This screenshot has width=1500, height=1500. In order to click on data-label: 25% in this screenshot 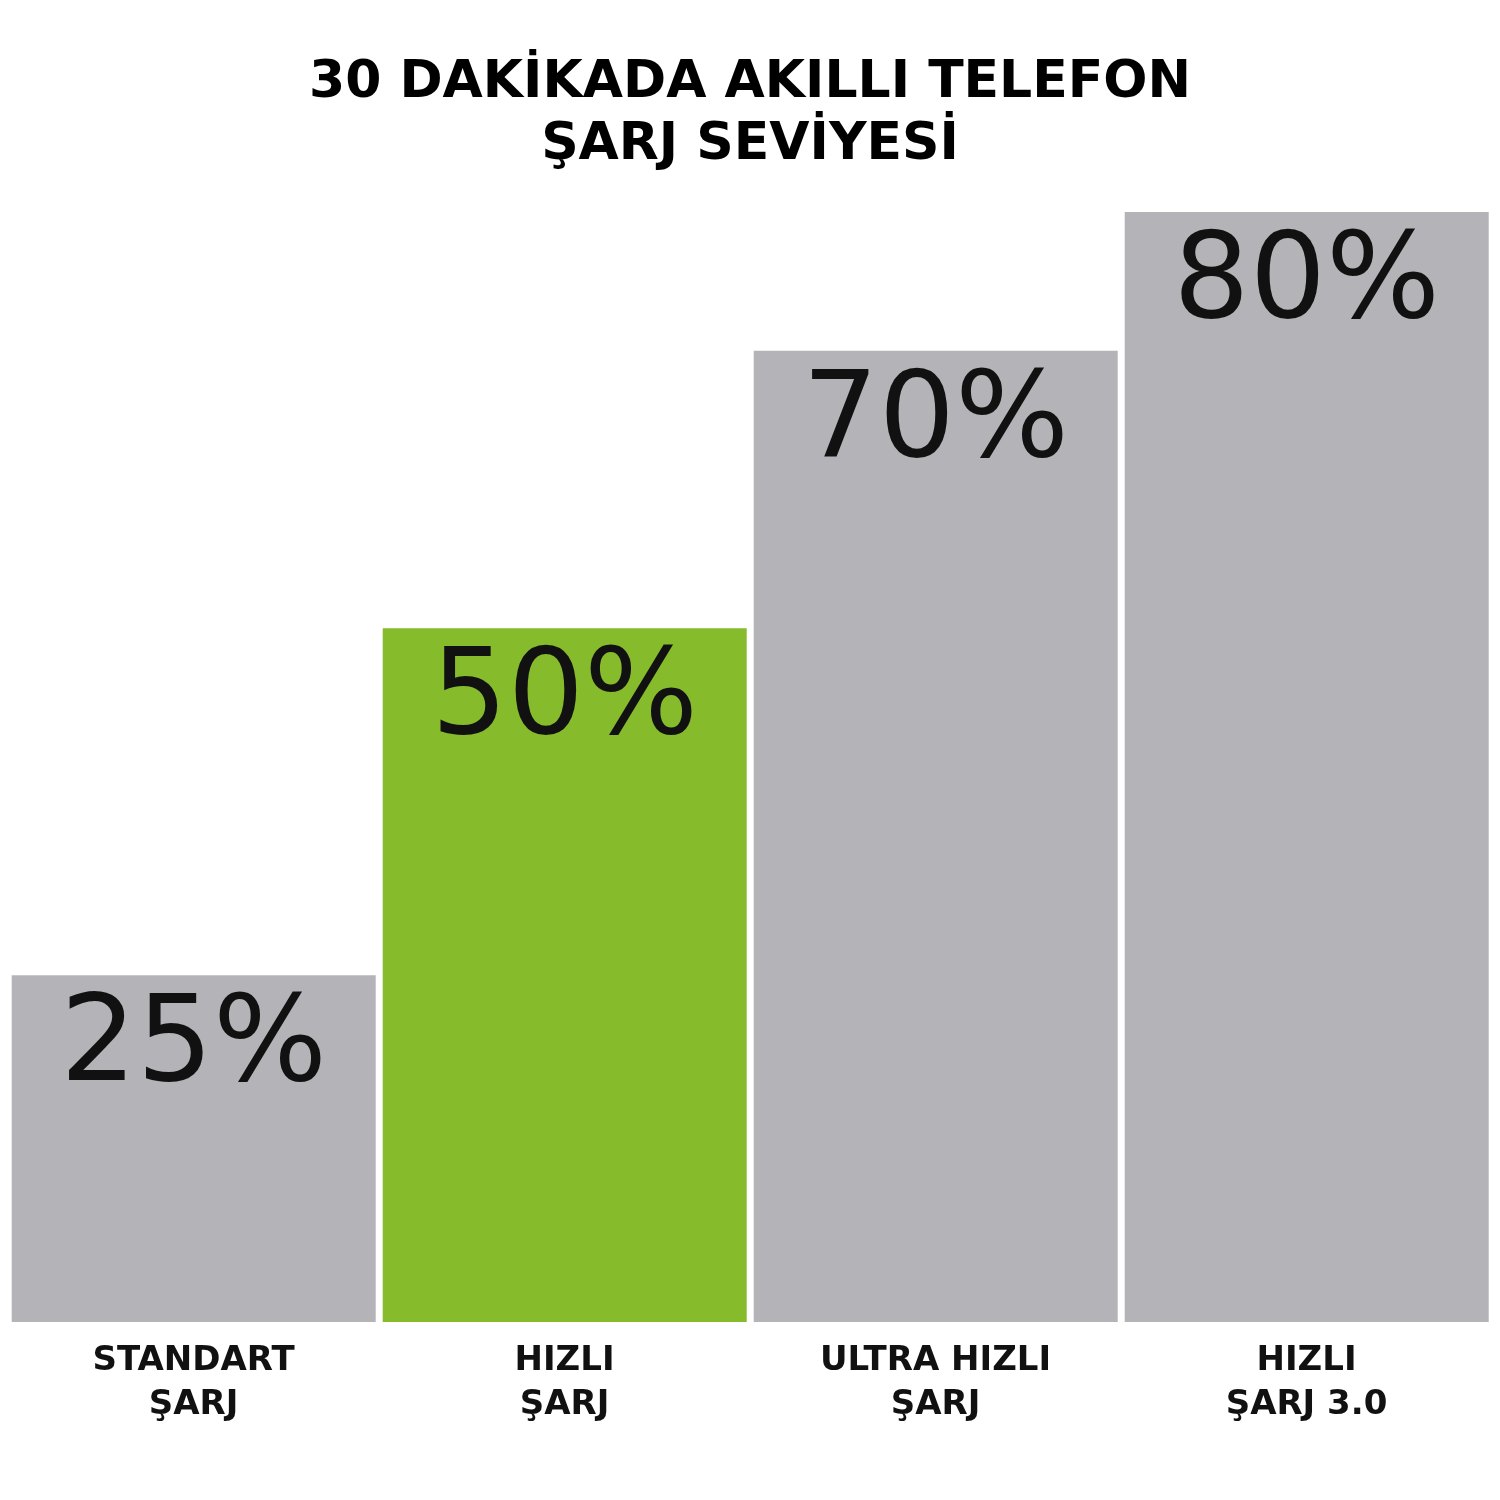, I will do `click(194, 1039)`.